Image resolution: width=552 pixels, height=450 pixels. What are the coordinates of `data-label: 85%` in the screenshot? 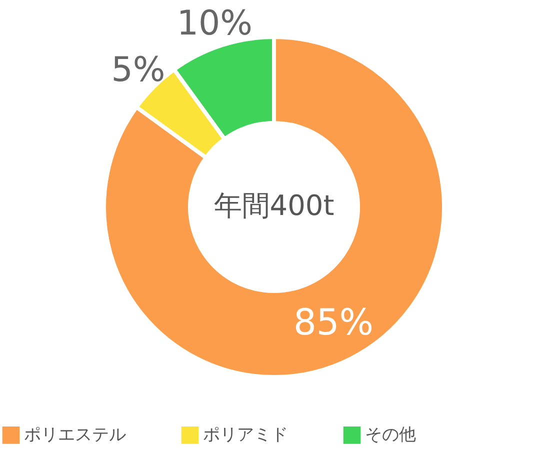 It's located at (333, 323).